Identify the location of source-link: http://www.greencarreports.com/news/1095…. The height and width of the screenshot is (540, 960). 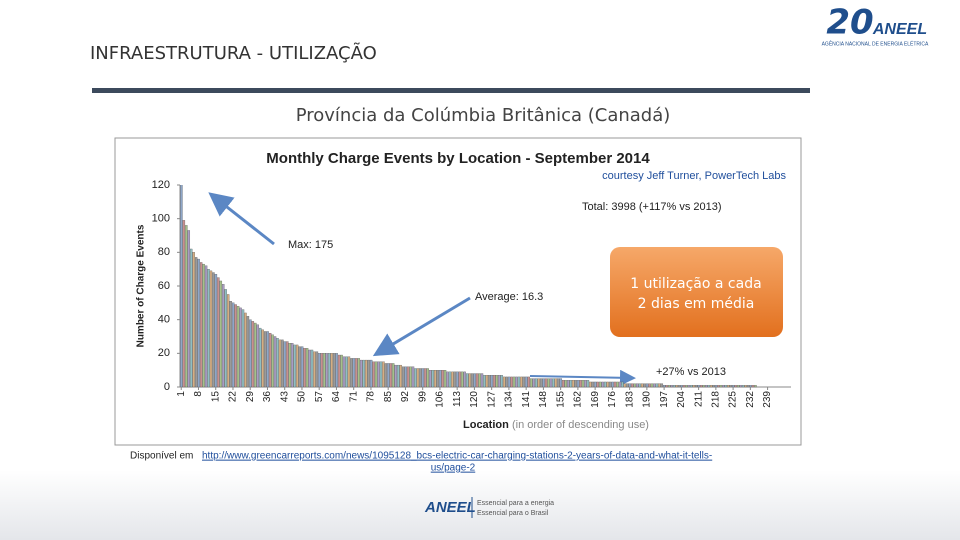
(457, 456).